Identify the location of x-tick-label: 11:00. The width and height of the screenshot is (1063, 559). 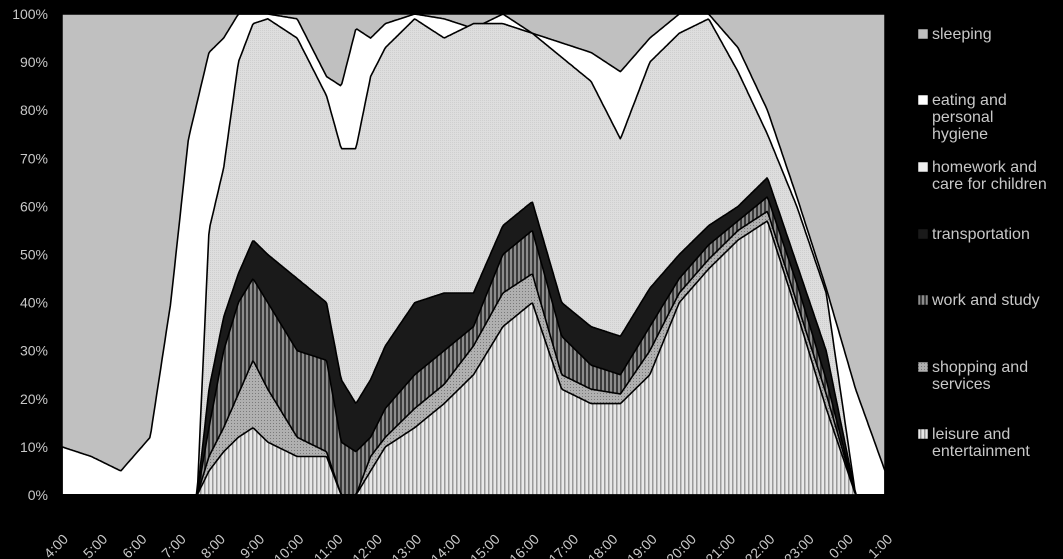
(329, 545).